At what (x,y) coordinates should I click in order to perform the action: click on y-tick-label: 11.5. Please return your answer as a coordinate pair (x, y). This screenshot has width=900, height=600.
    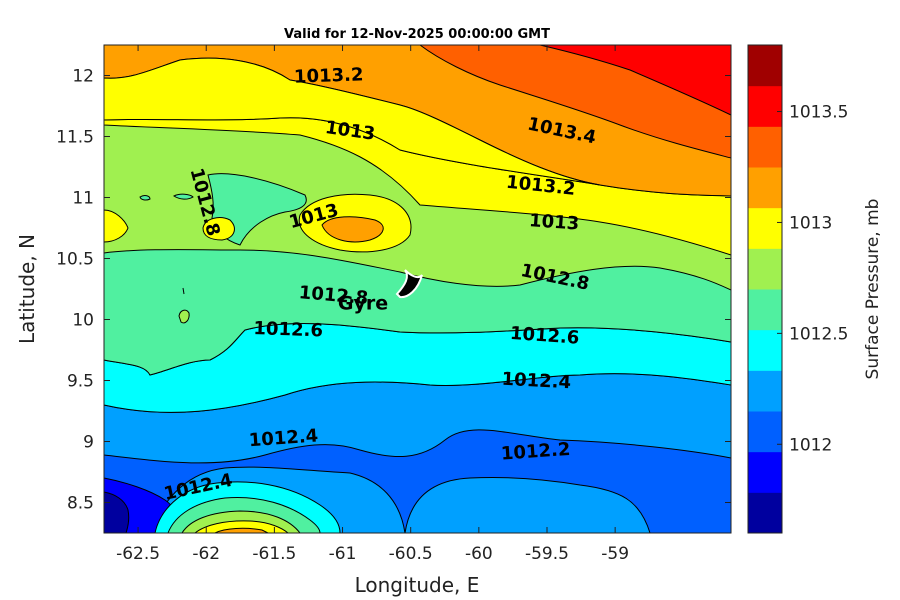
    Looking at the image, I should click on (75, 138).